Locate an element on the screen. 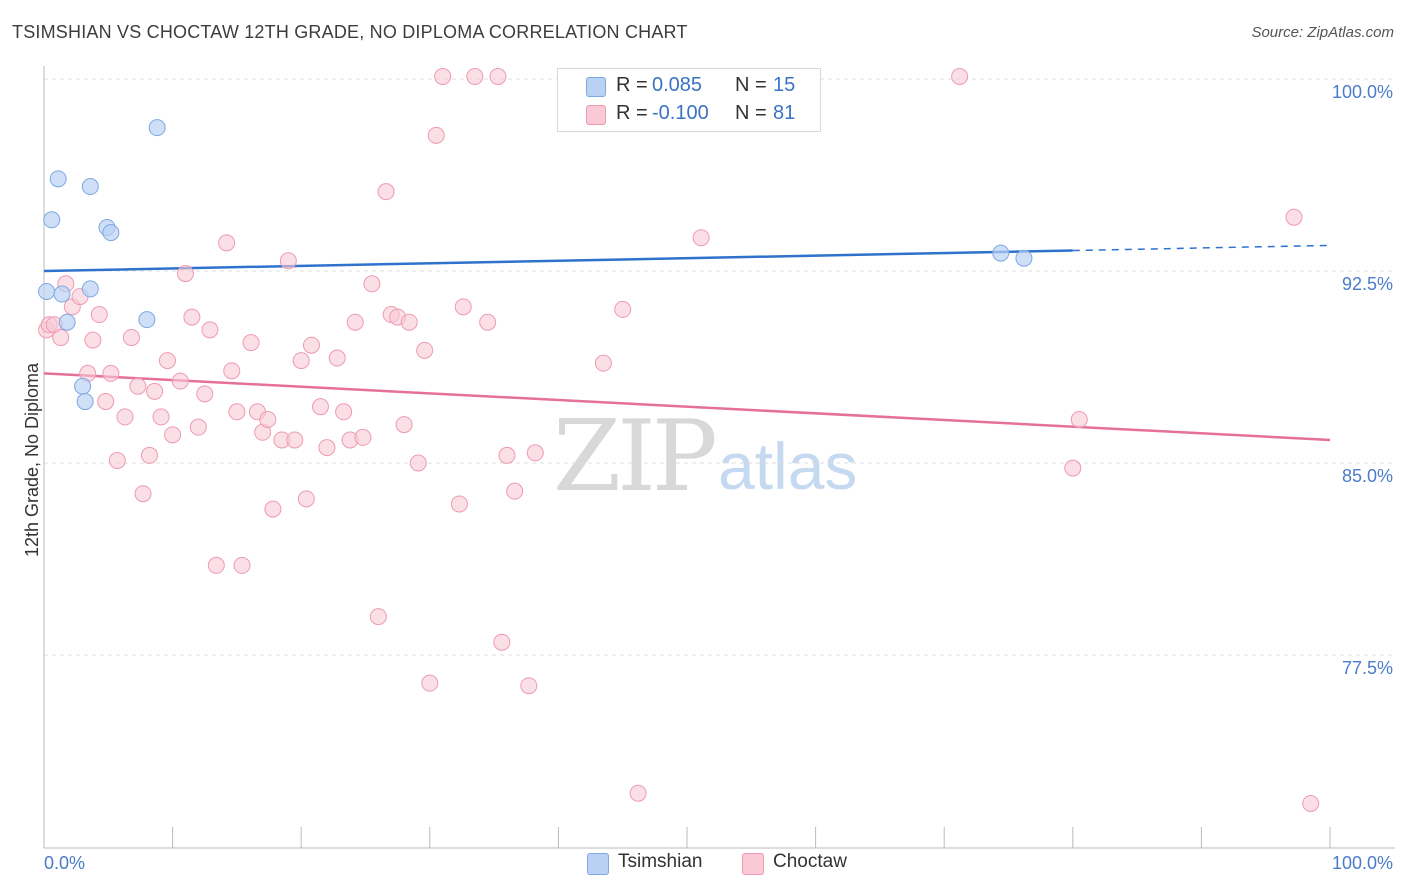 Image resolution: width=1406 pixels, height=892 pixels. y-tick-label: 85.0% is located at coordinates (1367, 476).